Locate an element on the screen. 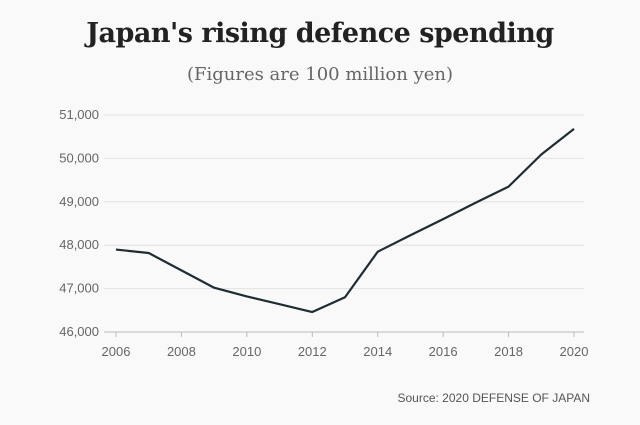 This screenshot has height=425, width=640. x-tick-label: 2010 is located at coordinates (246, 351).